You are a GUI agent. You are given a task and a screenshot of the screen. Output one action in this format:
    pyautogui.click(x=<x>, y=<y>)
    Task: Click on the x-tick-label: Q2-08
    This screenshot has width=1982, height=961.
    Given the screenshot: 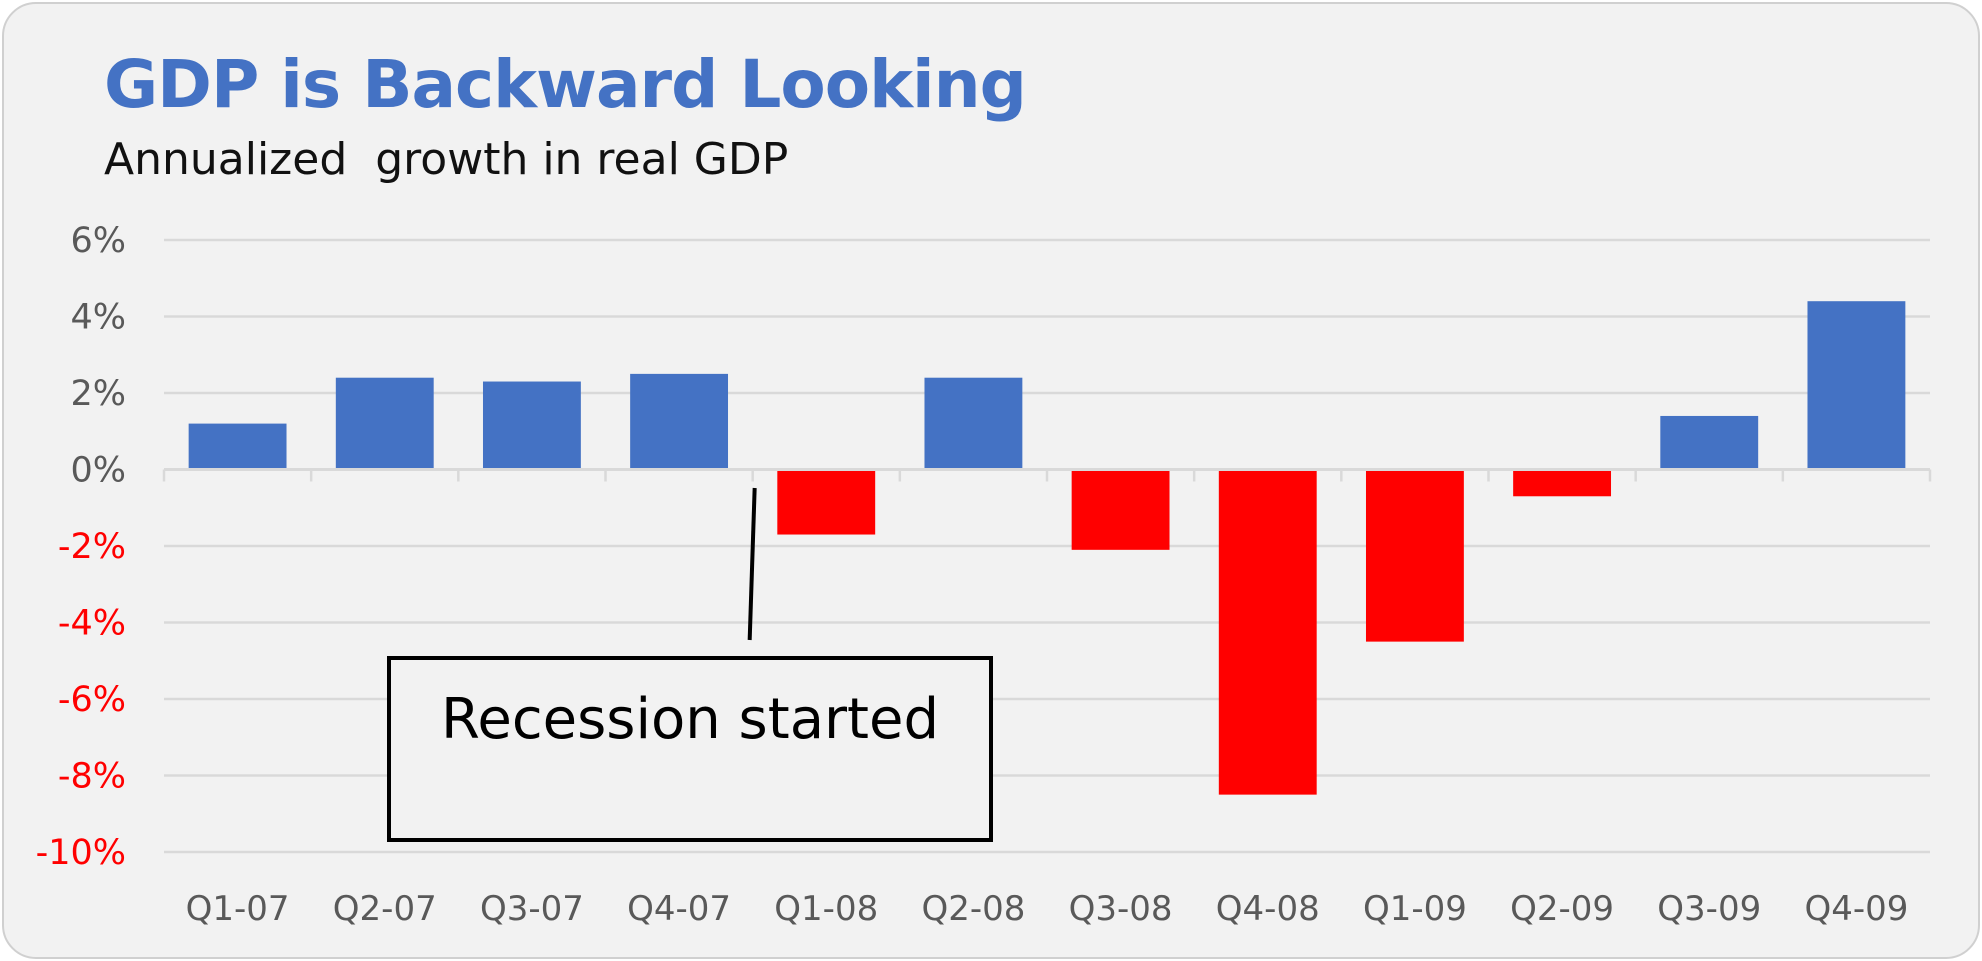 What is the action you would take?
    pyautogui.click(x=973, y=909)
    